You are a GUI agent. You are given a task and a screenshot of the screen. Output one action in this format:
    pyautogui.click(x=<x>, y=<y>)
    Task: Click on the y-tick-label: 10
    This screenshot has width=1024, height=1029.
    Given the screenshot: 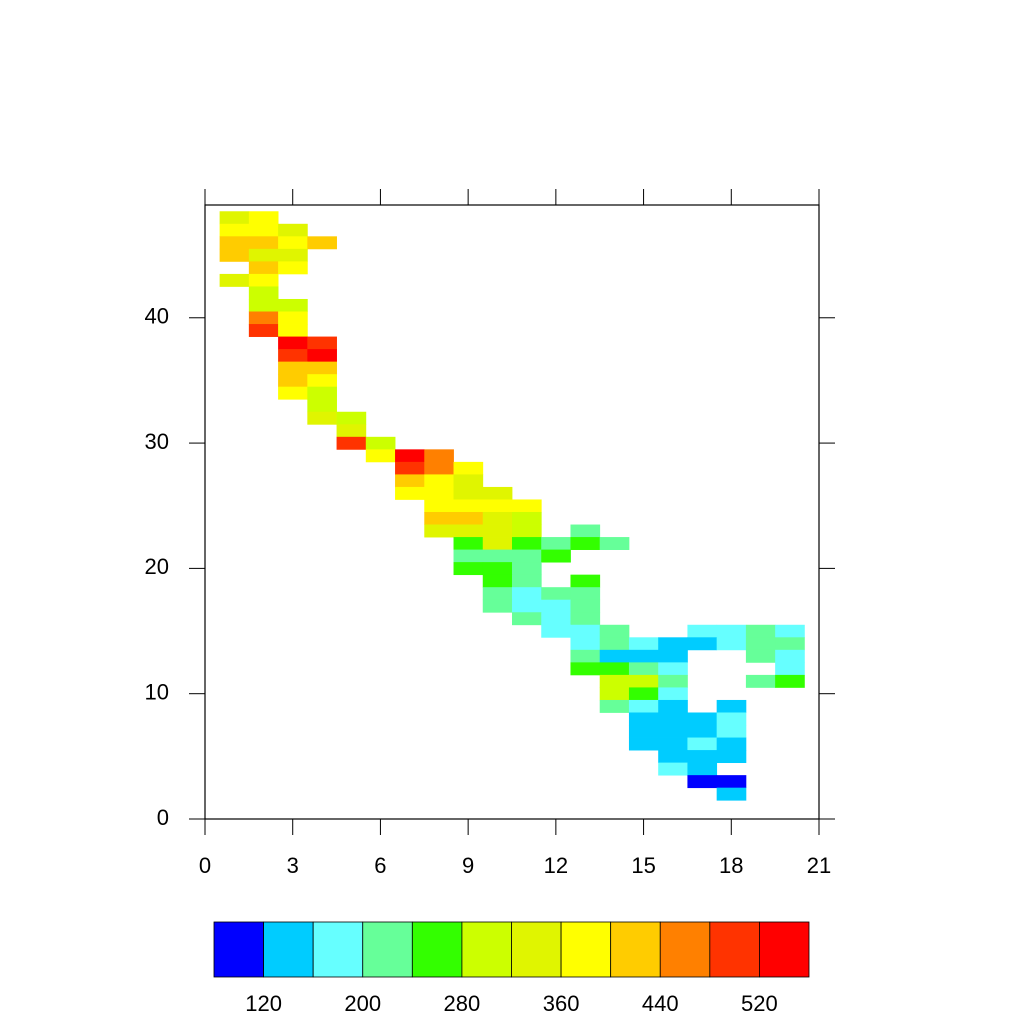 What is the action you would take?
    pyautogui.click(x=157, y=692)
    